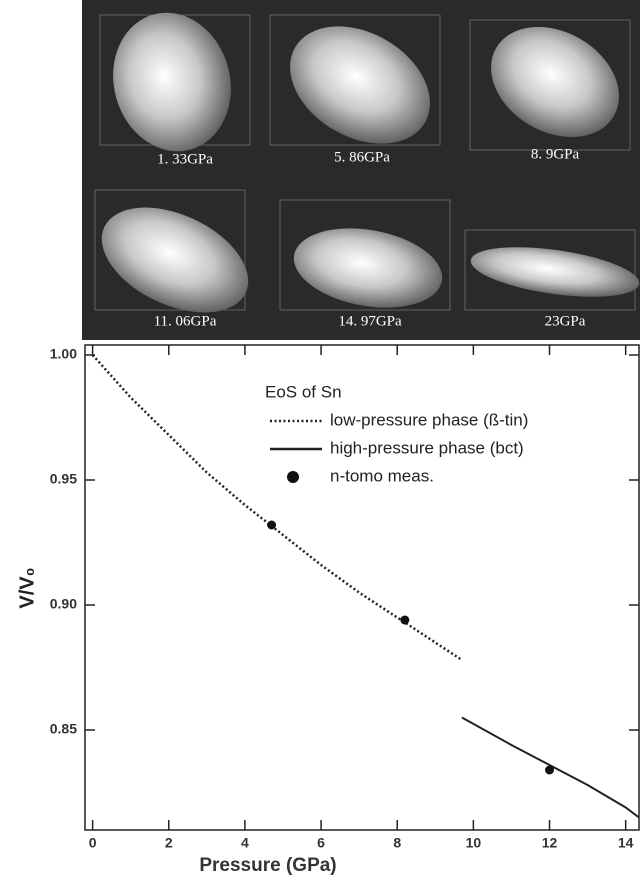  Describe the element at coordinates (27, 587) in the screenshot. I see `y-axis-label: V/V₀` at that location.